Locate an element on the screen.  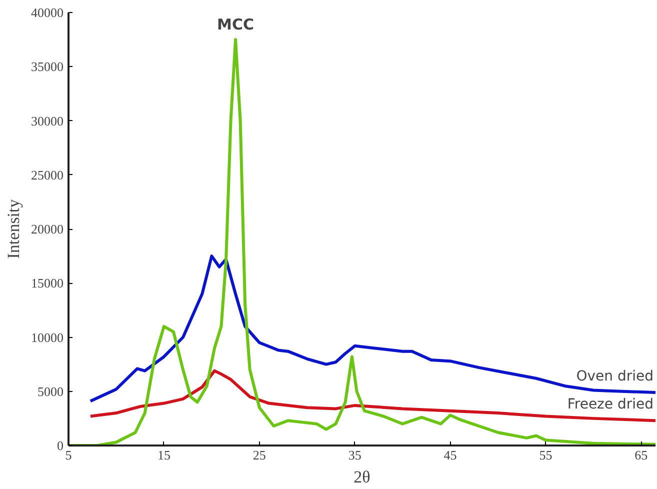
series-label: Freeze dried is located at coordinates (610, 404).